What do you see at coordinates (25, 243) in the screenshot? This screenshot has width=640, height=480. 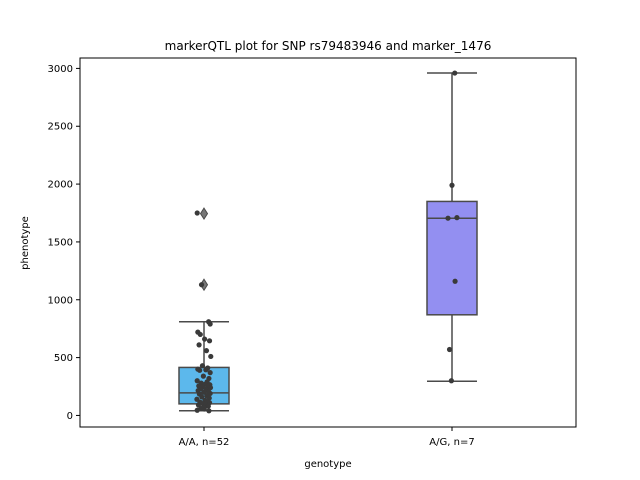 I see `y-axis-label: phenotype` at bounding box center [25, 243].